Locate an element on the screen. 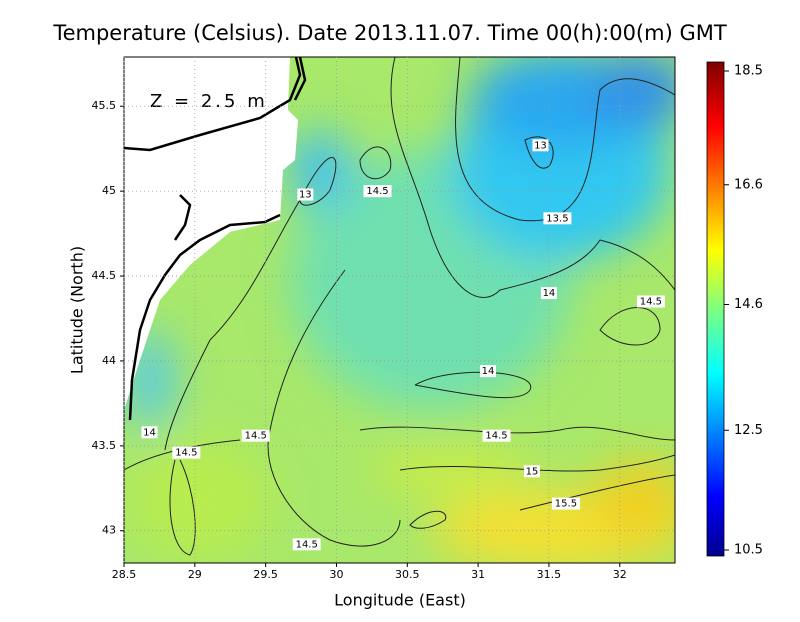 The image size is (800, 622). colorbar-tick-label: 18.5 is located at coordinates (748, 71).